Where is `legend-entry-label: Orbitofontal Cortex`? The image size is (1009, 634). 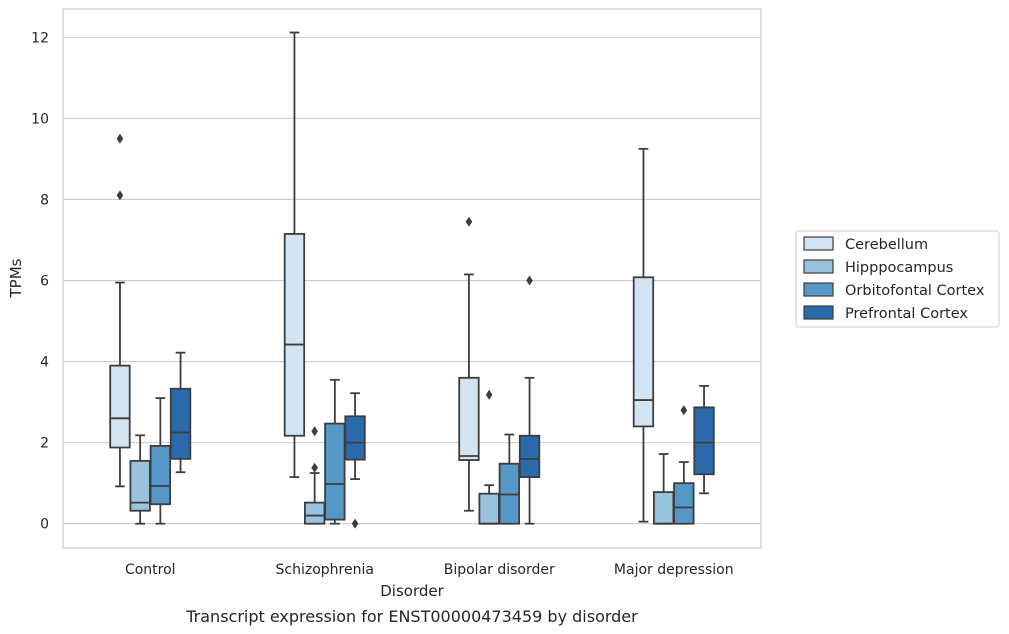 legend-entry-label: Orbitofontal Cortex is located at coordinates (915, 291).